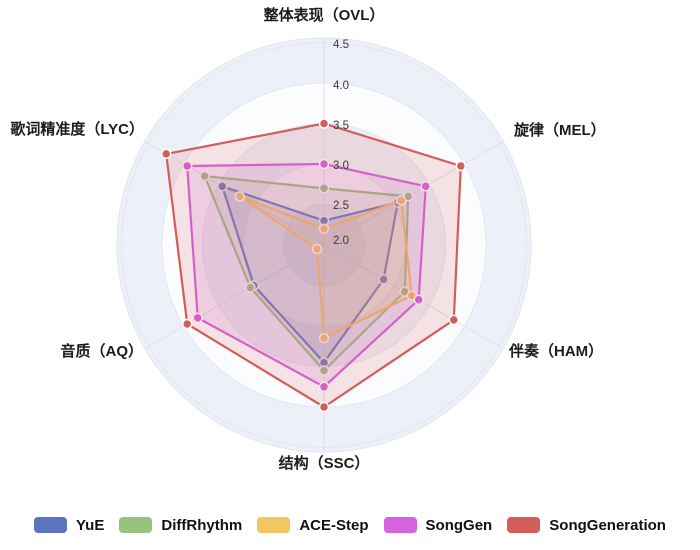 The width and height of the screenshot is (700, 550). I want to click on tick-label-4.5: 4.5, so click(341, 45).